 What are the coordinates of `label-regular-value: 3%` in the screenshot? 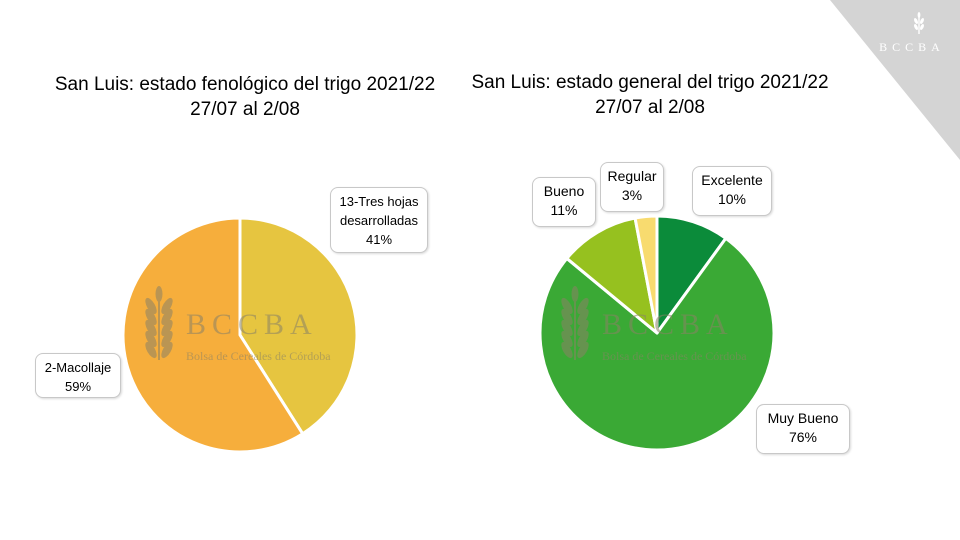 It's located at (632, 195).